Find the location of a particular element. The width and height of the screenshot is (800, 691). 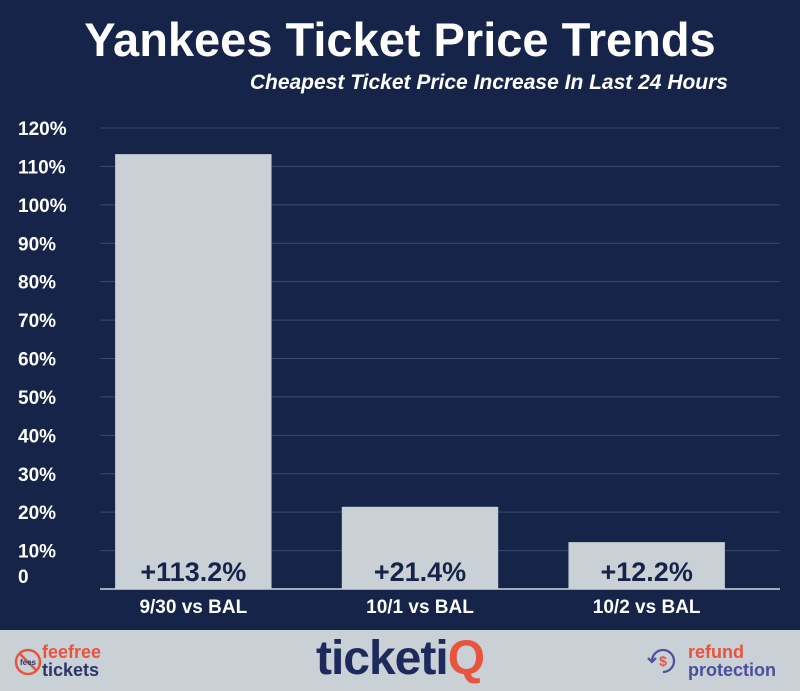

data-label: +21.4% is located at coordinates (420, 572).